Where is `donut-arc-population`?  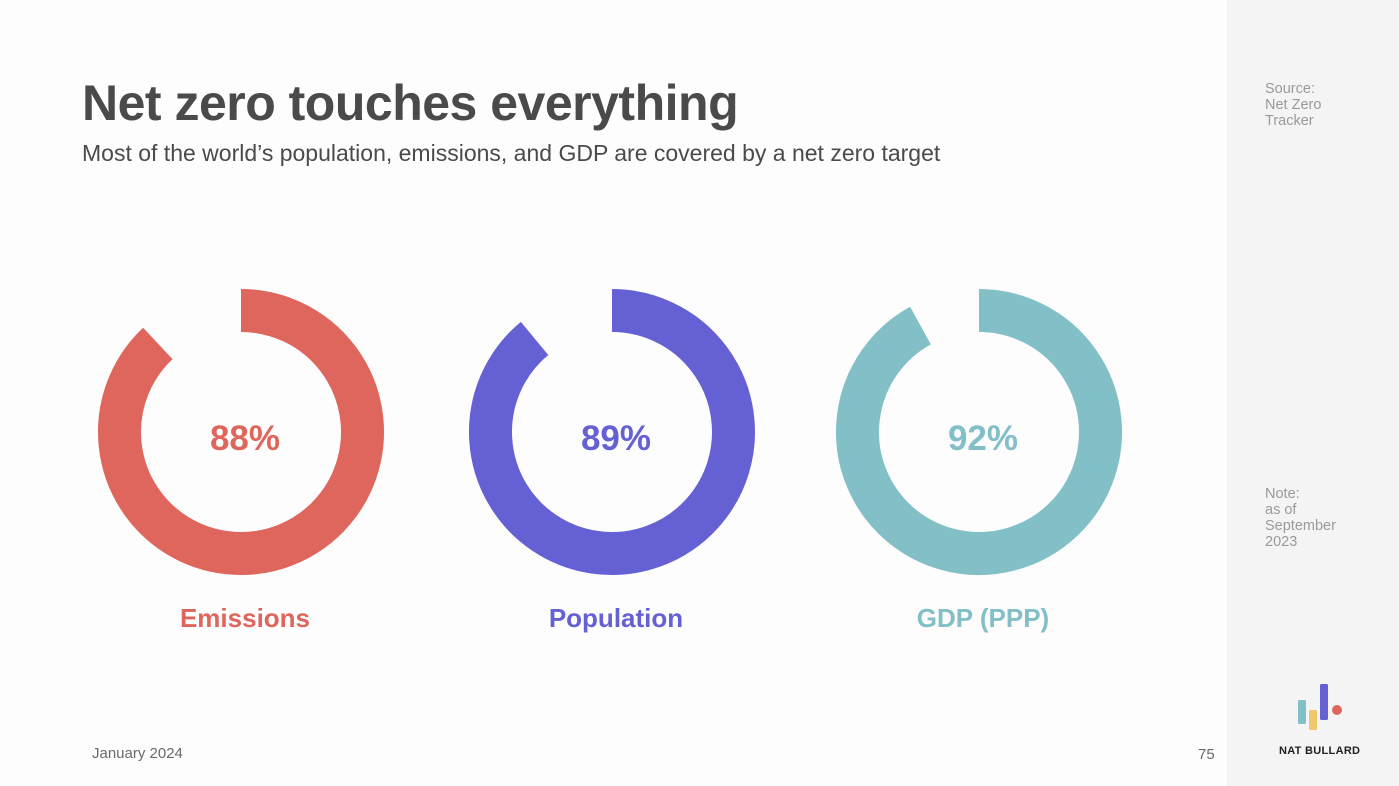 donut-arc-population is located at coordinates (612, 432).